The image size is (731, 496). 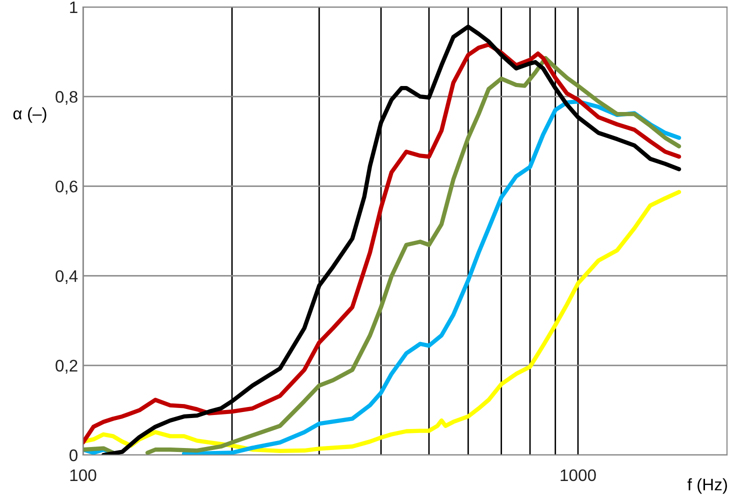 What do you see at coordinates (578, 475) in the screenshot?
I see `x-tick-label: 1000` at bounding box center [578, 475].